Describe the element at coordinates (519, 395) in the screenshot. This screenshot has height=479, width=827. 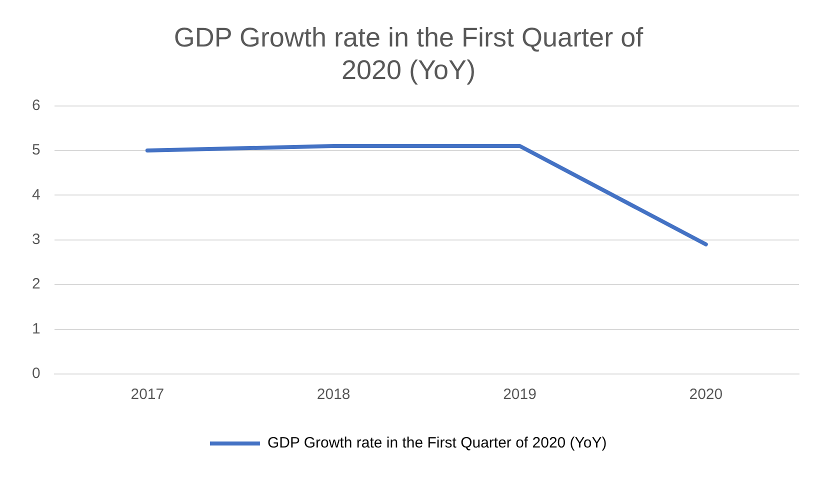
I see `x-tick-label: 2019` at that location.